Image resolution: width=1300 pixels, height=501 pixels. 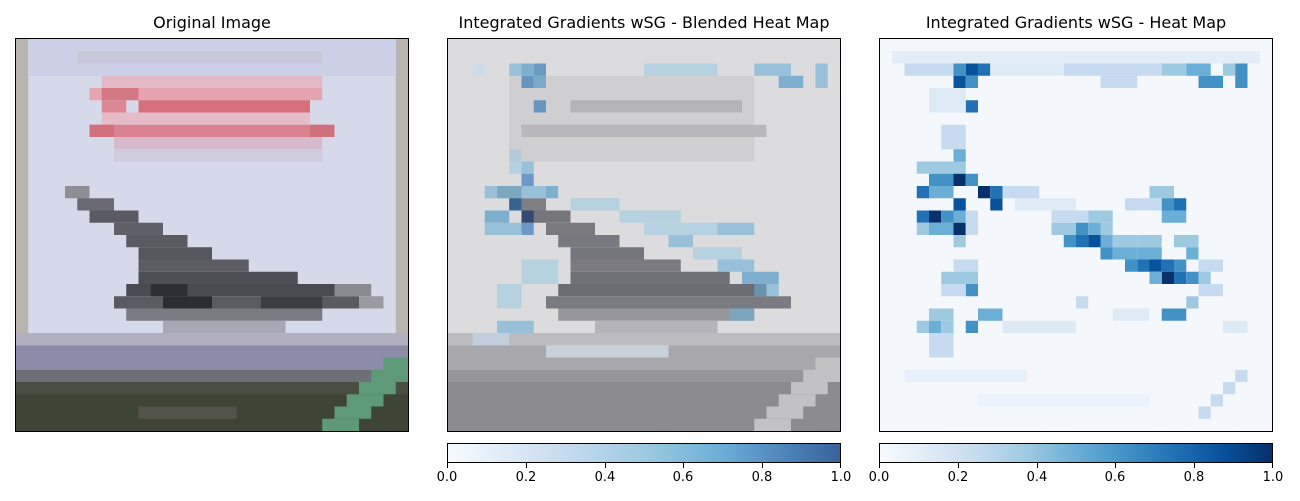 What do you see at coordinates (1076, 22) in the screenshot?
I see `heatmap-title: Integrated Gradients wSG - Heat Map` at bounding box center [1076, 22].